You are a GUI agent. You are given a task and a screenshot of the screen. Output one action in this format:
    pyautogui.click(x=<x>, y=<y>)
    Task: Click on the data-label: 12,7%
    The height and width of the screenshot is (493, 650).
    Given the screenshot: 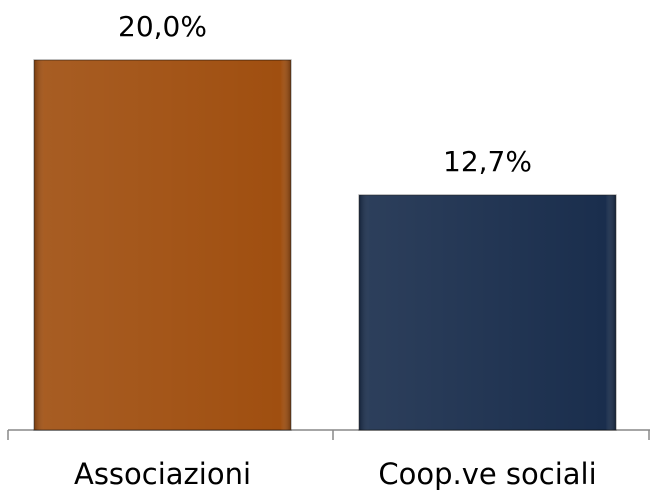 What is the action you would take?
    pyautogui.click(x=487, y=161)
    